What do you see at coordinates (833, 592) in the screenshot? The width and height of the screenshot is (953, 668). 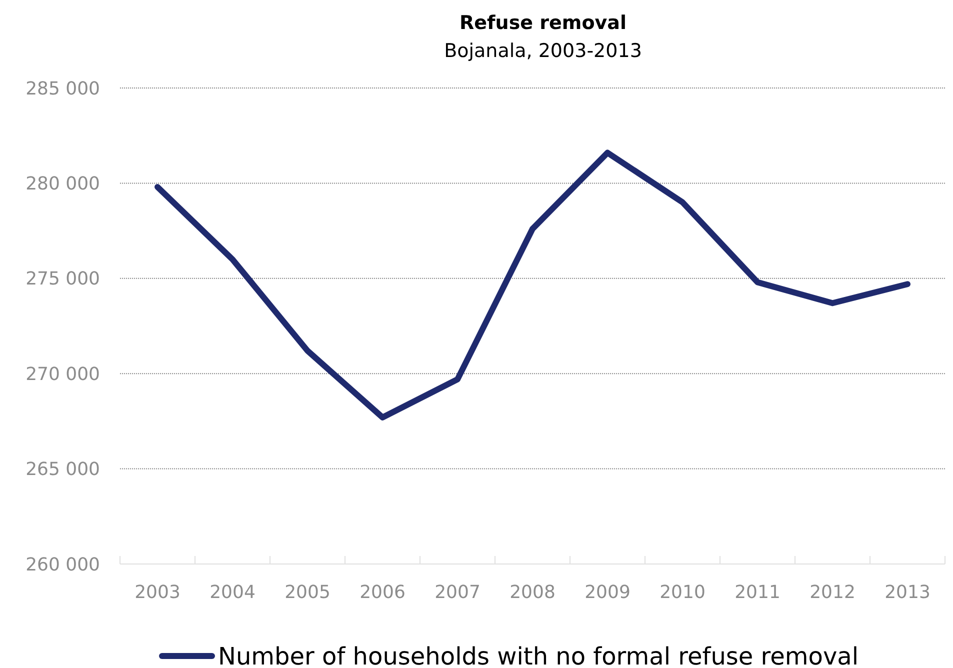 I see `x-tick-label: 2012` at bounding box center [833, 592].